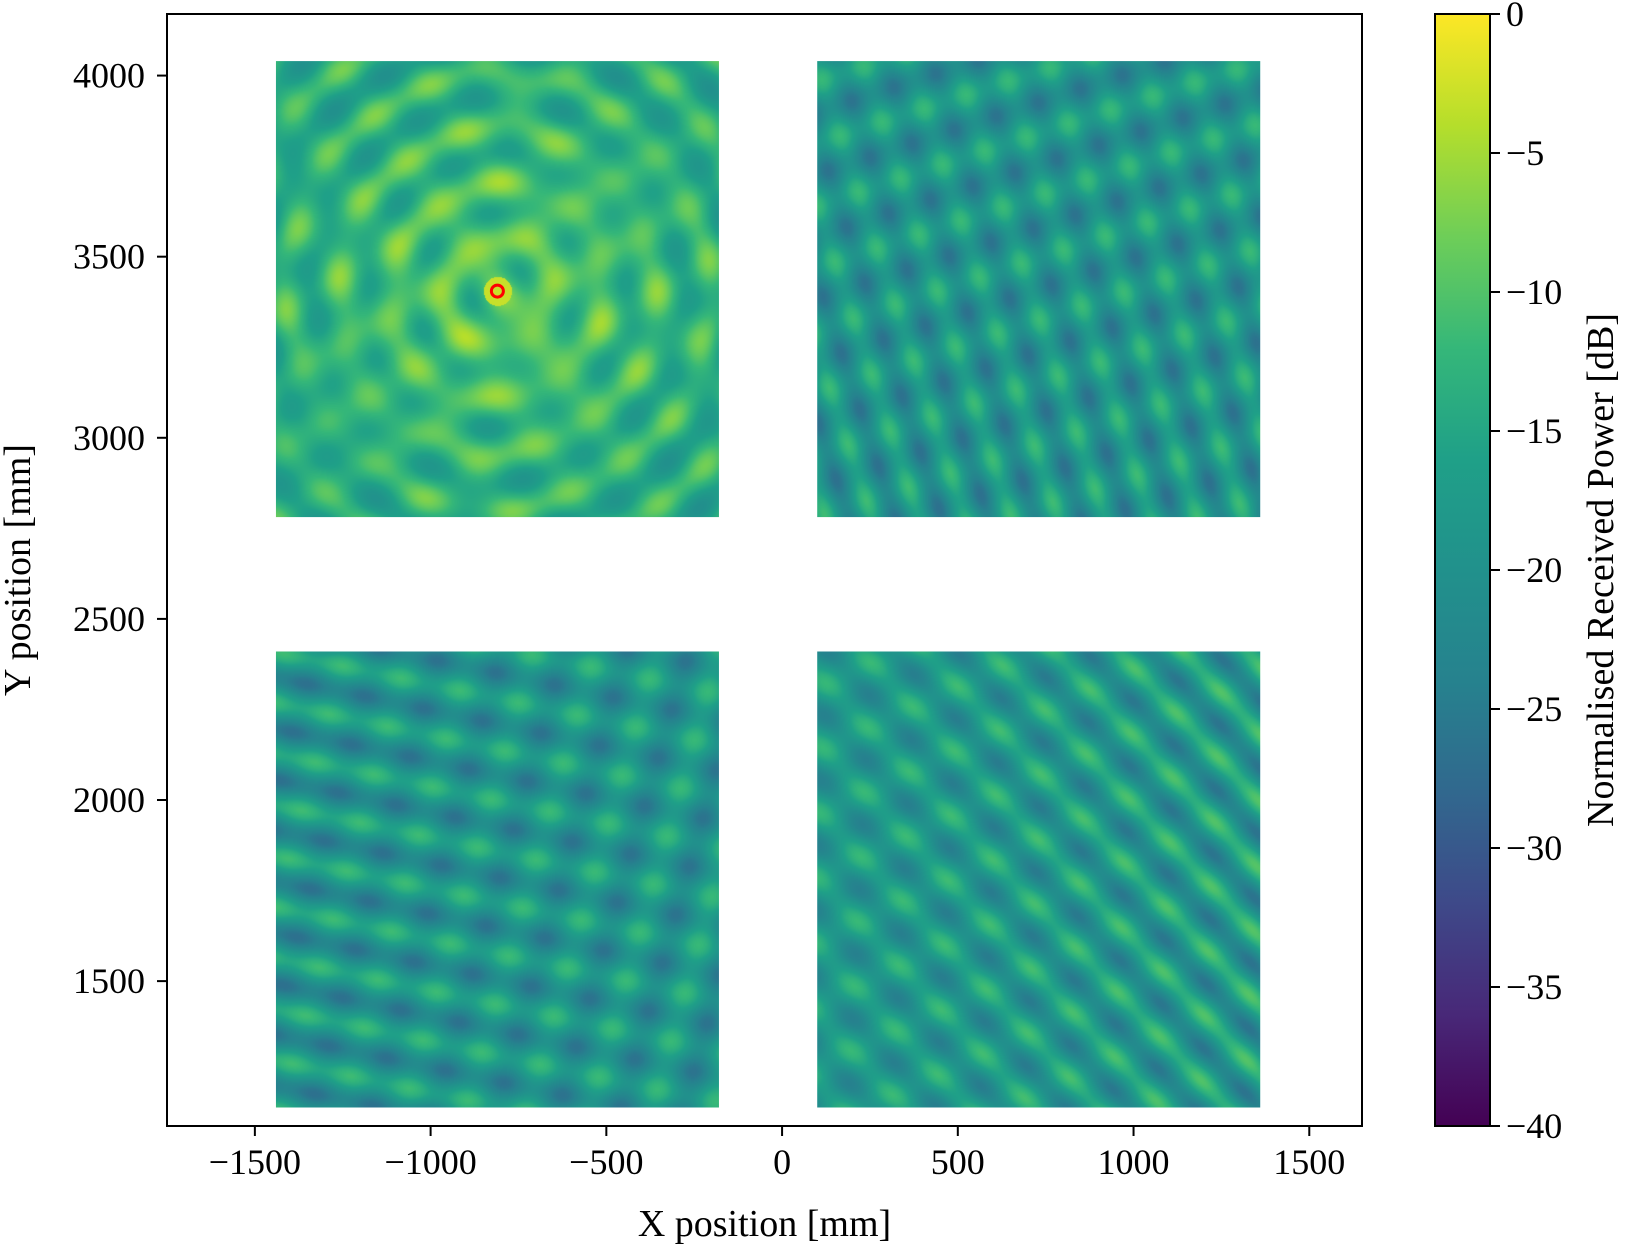 This screenshot has width=1636, height=1250. What do you see at coordinates (1525, 153) in the screenshot?
I see `colorbar-tick-label: −5` at bounding box center [1525, 153].